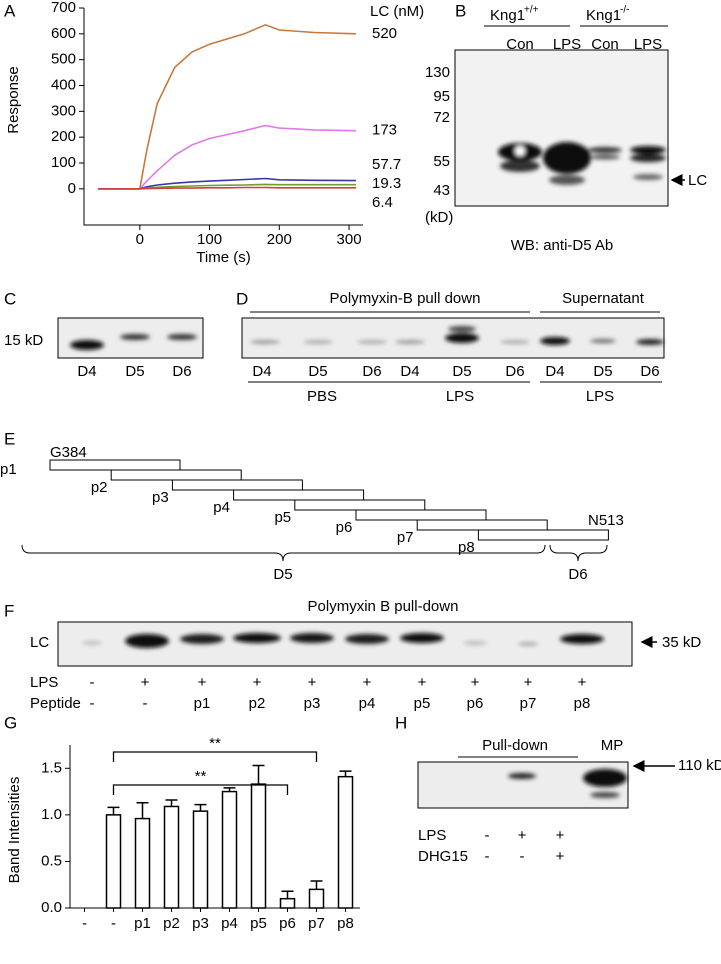 This screenshot has height=964, width=721. What do you see at coordinates (603, 298) in the screenshot?
I see `label: Supernatant` at bounding box center [603, 298].